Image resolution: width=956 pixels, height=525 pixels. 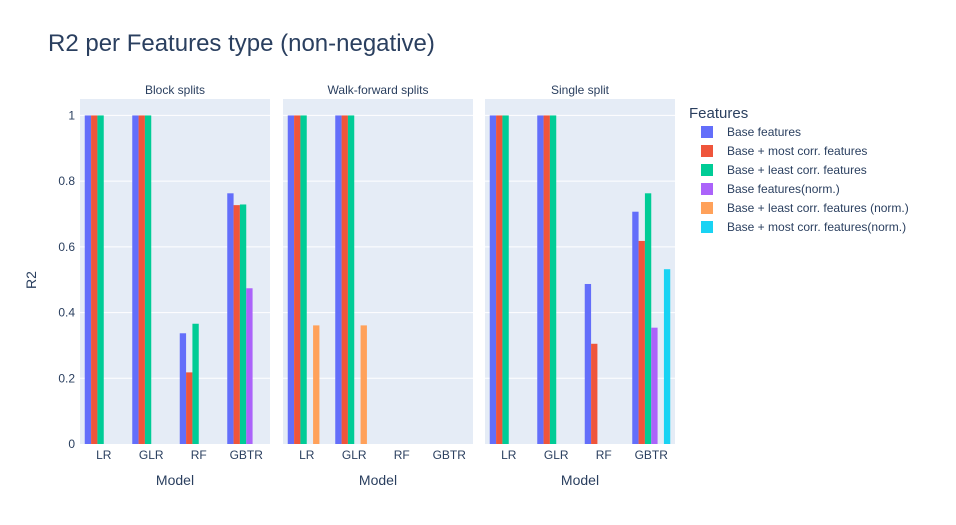 What do you see at coordinates (378, 90) in the screenshot?
I see `subplot-title: Walk-forward splits` at bounding box center [378, 90].